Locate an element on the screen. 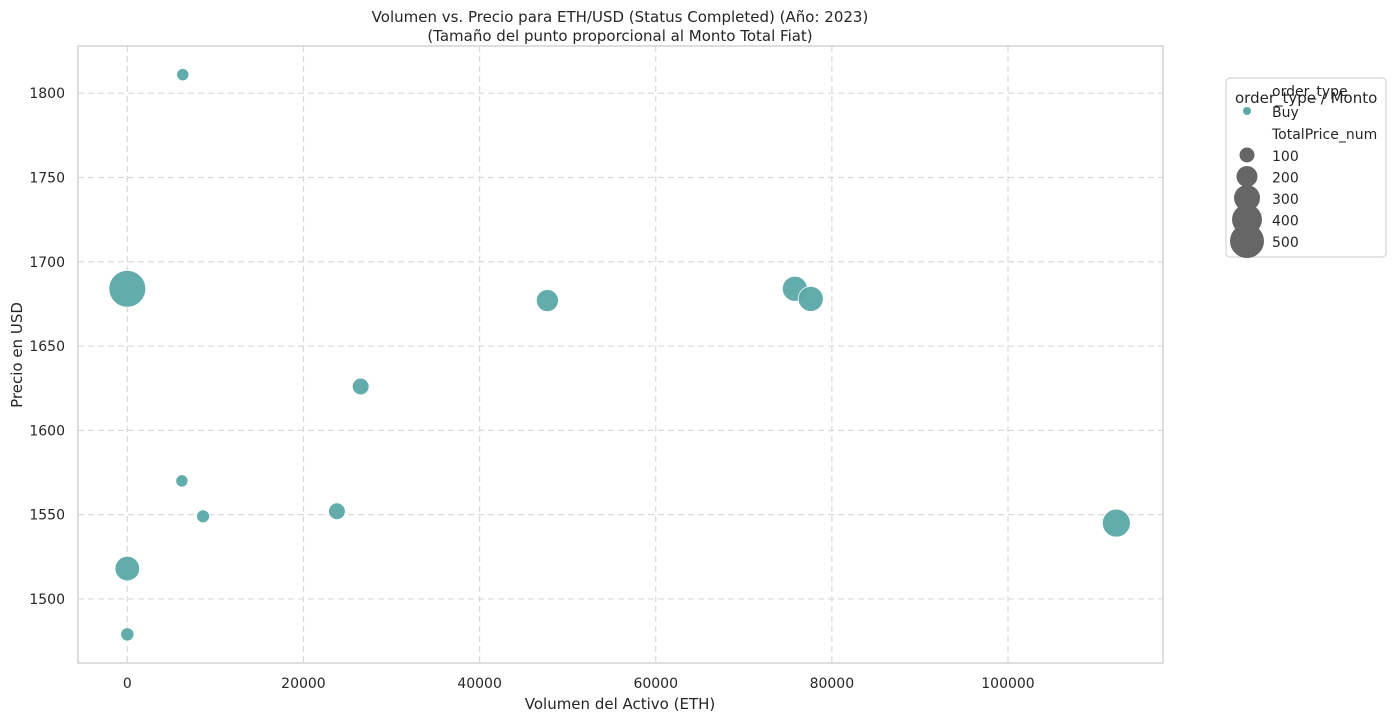 This screenshot has width=1394, height=725. legend-size-label: 400 is located at coordinates (1285, 222).